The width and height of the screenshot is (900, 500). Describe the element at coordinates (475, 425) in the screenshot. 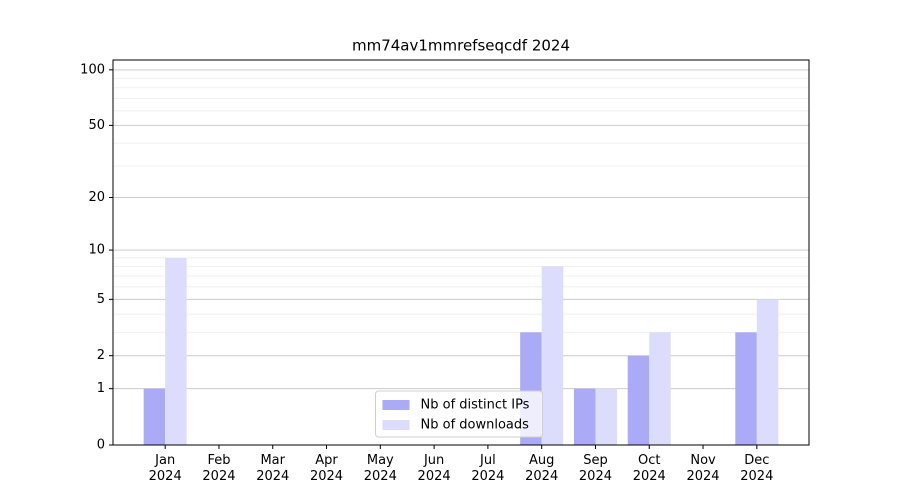

I see `legend-label: Nb of downloads` at that location.